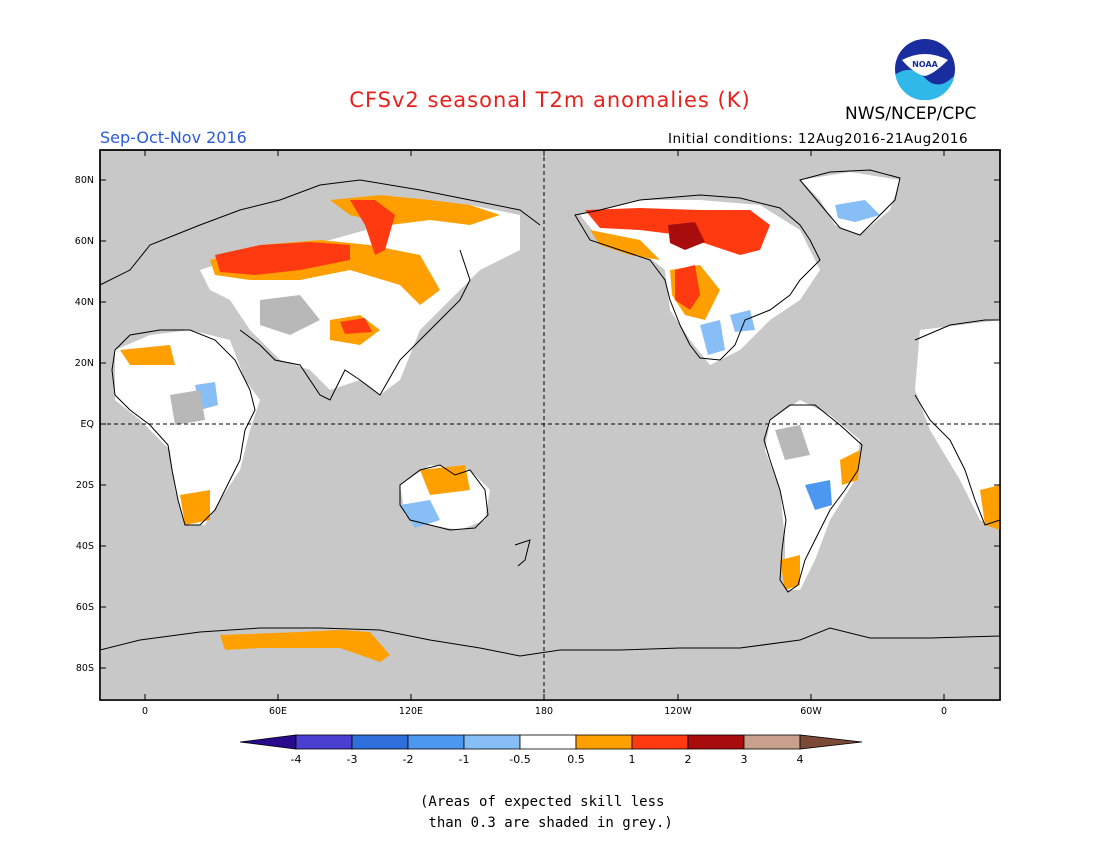  I want to click on grey-amazon, so click(792, 442).